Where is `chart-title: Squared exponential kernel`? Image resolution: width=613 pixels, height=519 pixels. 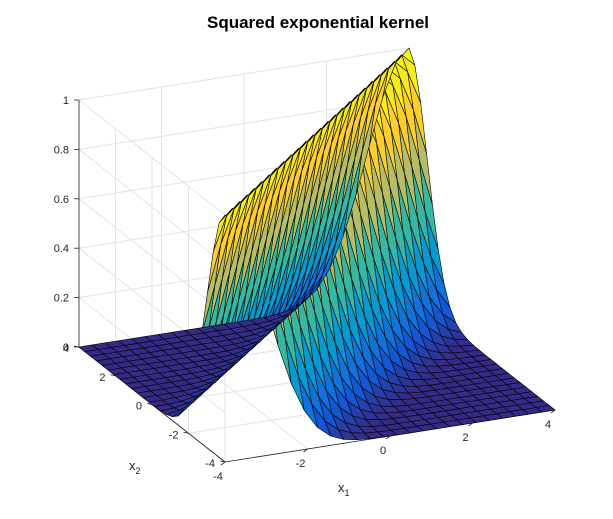 chart-title: Squared exponential kernel is located at coordinates (318, 22).